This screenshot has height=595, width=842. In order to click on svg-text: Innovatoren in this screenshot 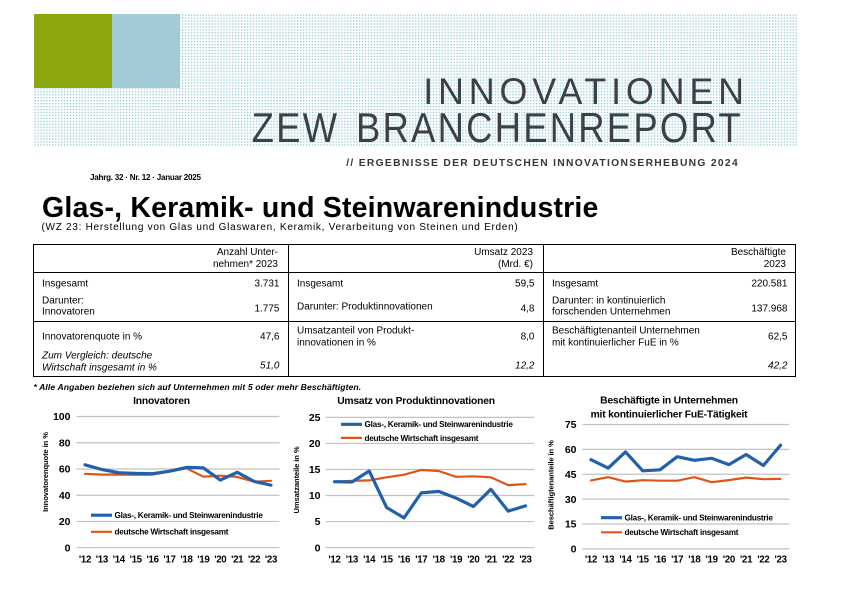, I will do `click(161, 401)`.